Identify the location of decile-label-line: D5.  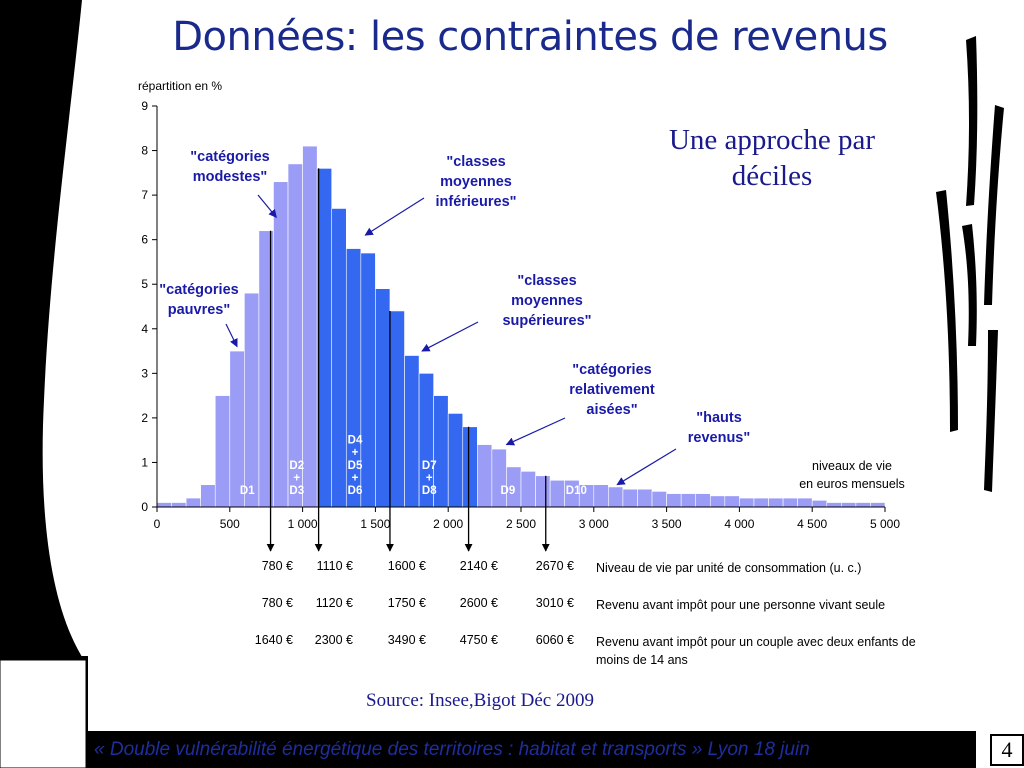
(355, 466).